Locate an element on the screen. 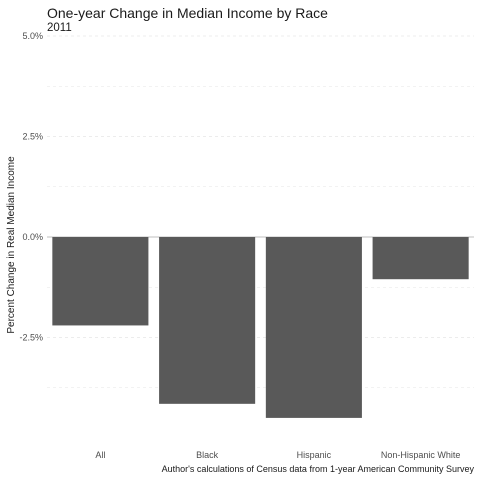  y-tick-label: 5.0% is located at coordinates (32, 36).